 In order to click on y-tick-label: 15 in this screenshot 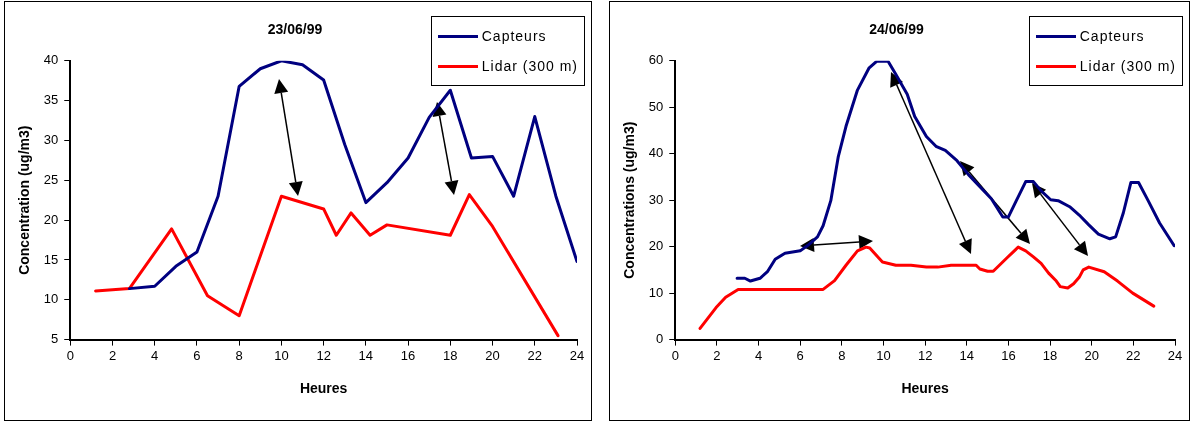, I will do `click(51, 259)`.